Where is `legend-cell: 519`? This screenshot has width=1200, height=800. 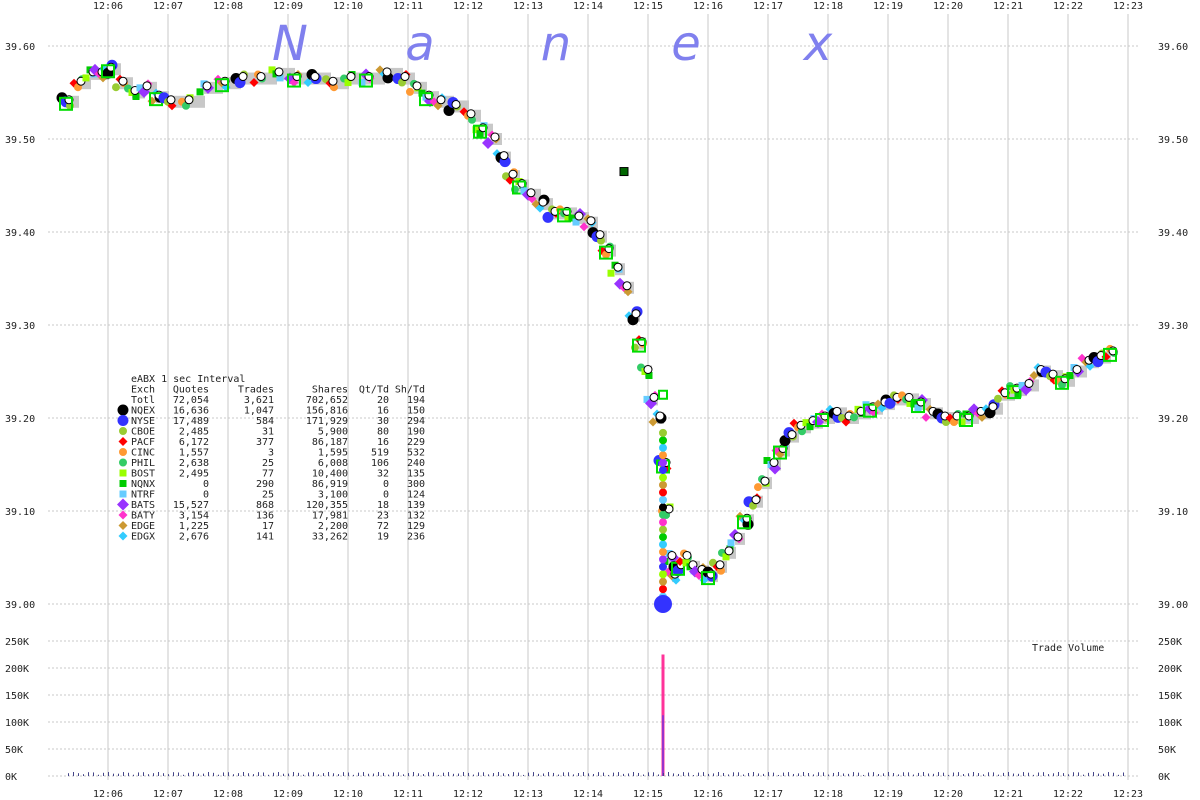
legend-cell: 519 is located at coordinates (380, 453).